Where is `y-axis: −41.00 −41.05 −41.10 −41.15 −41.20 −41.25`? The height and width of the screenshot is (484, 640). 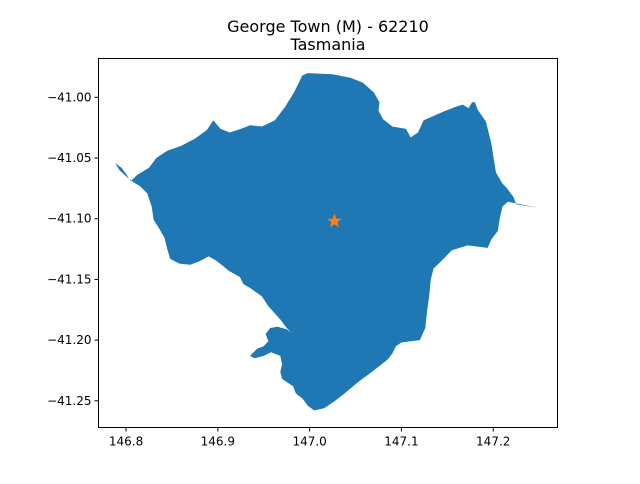
y-axis: −41.00 −41.05 −41.10 −41.15 −41.20 −41.25 is located at coordinates (73, 249).